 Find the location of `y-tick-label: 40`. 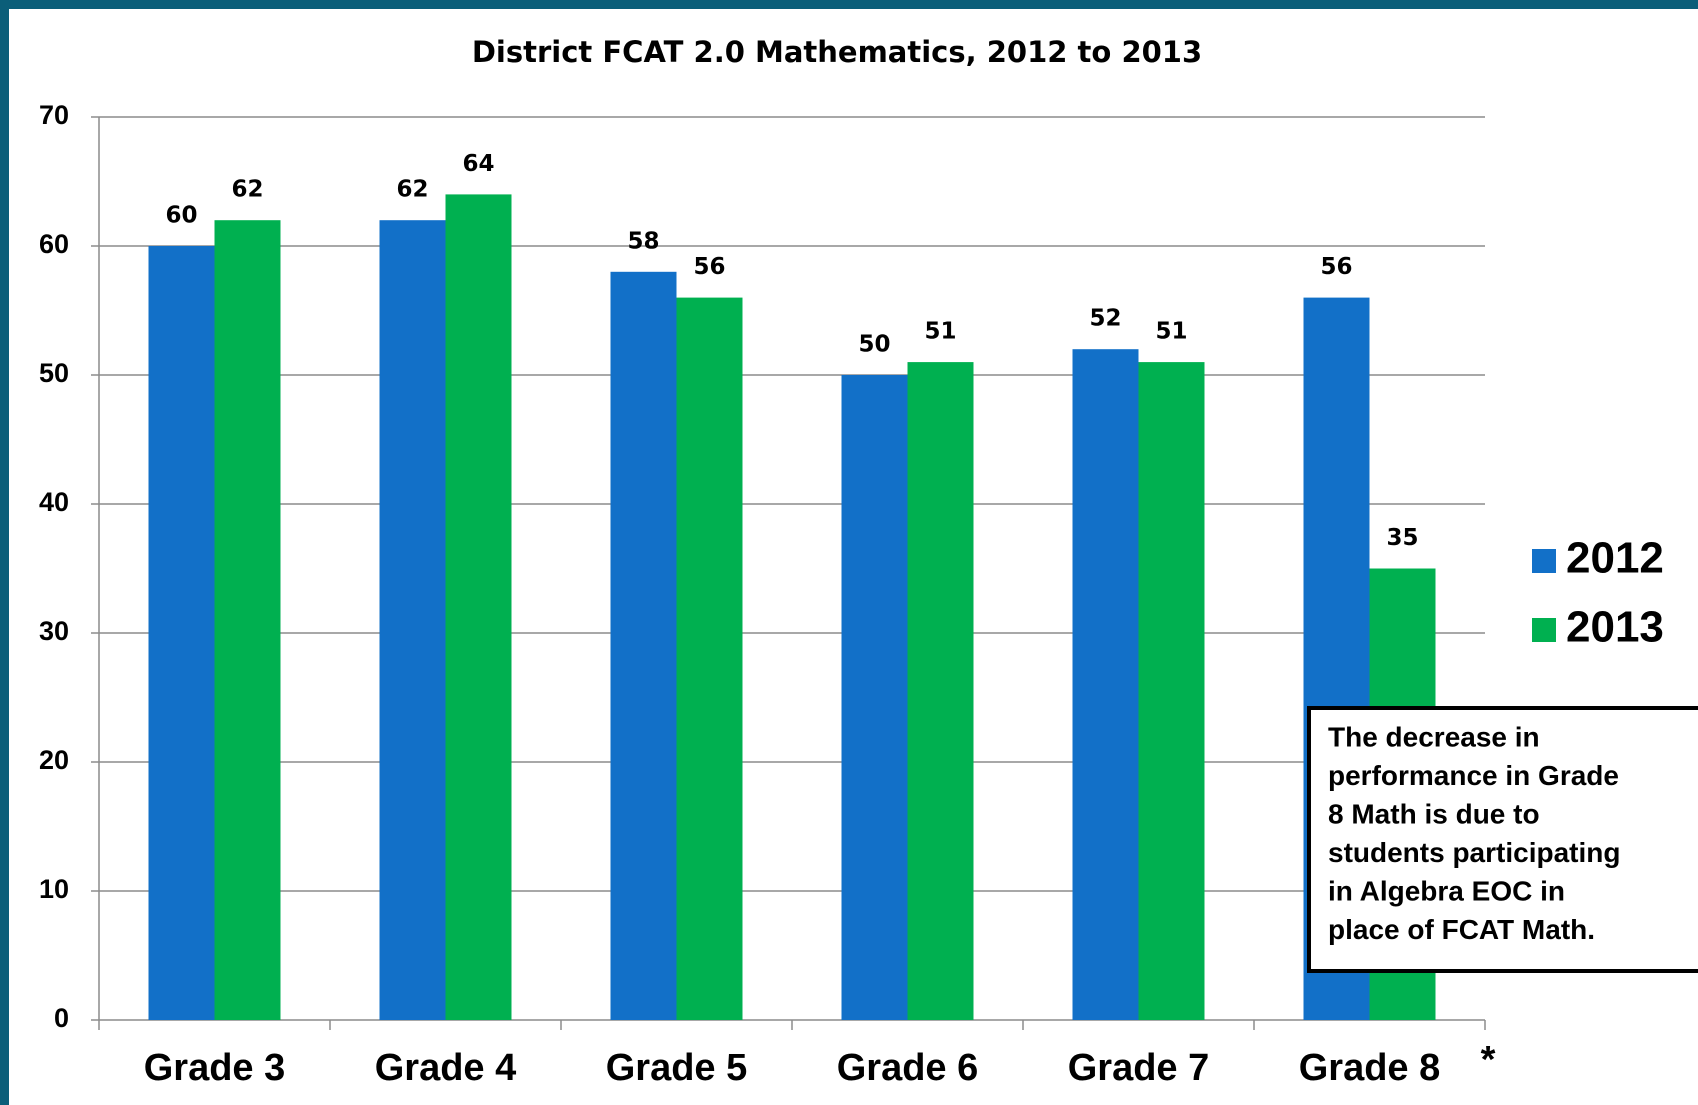

y-tick-label: 40 is located at coordinates (54, 502).